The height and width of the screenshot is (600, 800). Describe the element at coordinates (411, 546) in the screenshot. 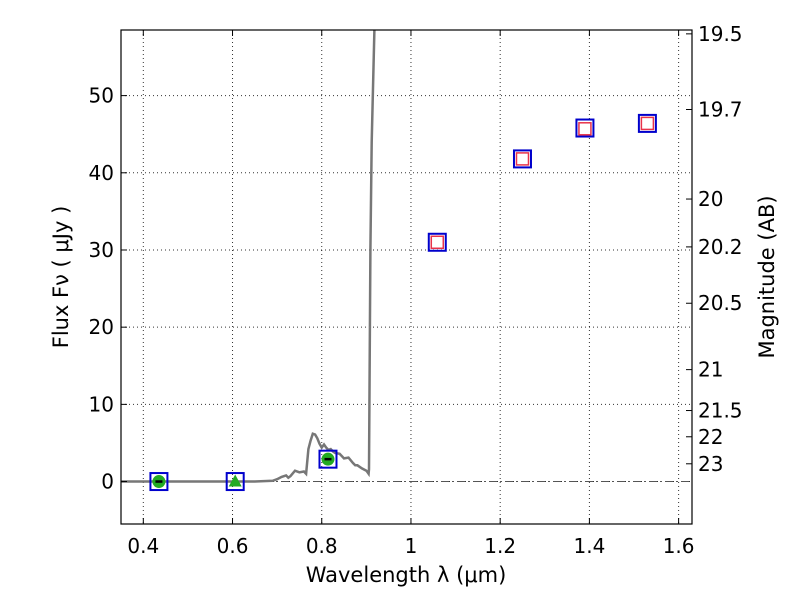

I see `x-tick-label: 1` at that location.